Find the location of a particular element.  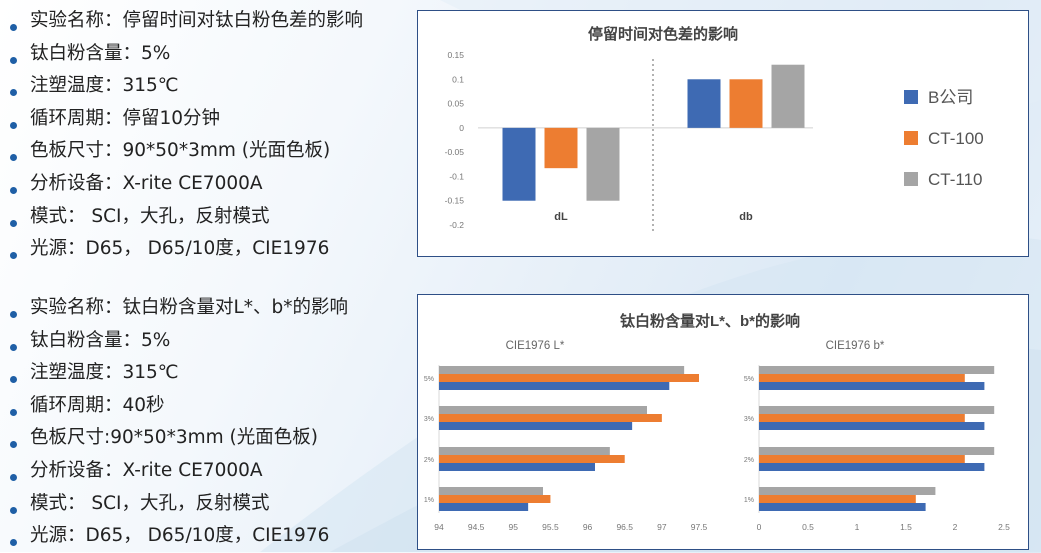

category-label: 1% is located at coordinates (749, 500).